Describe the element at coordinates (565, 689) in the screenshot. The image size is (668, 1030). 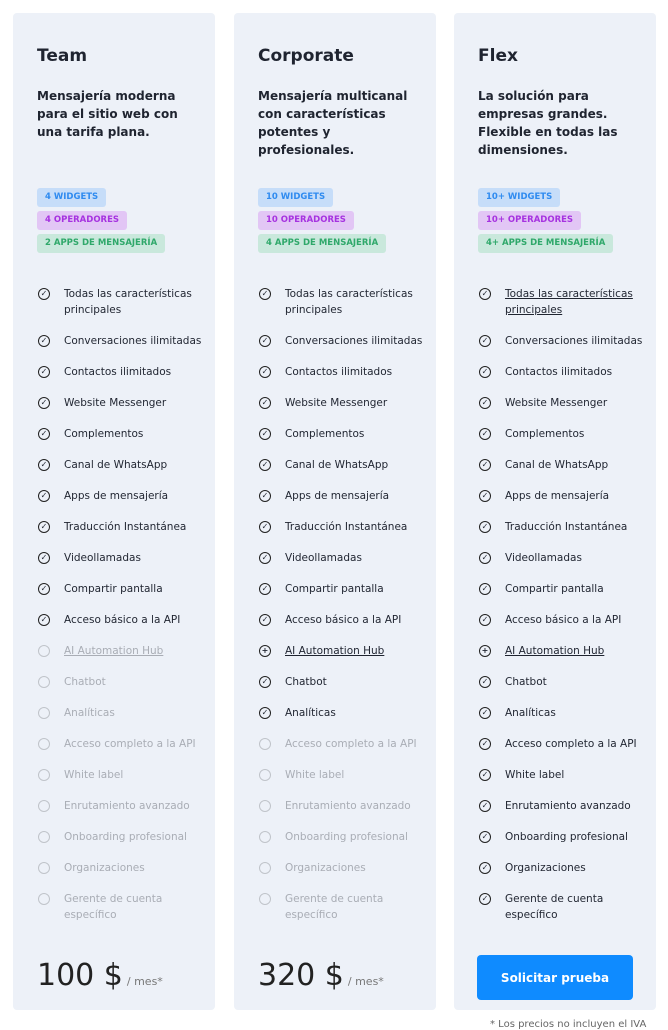
I see `feature-item: ✓ Chatbot` at that location.